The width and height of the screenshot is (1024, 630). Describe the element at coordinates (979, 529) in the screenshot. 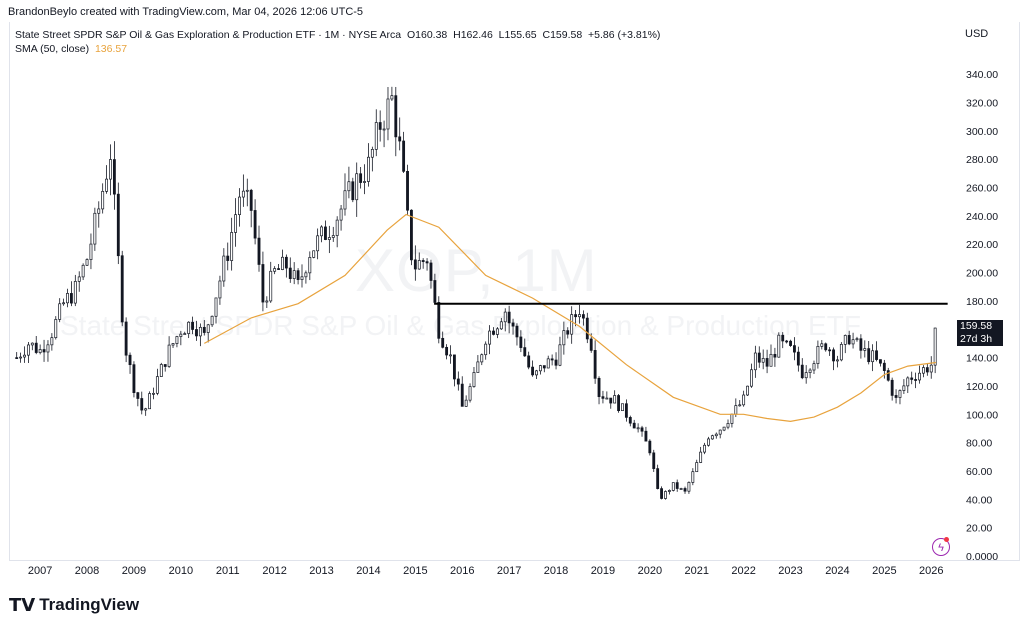

I see `y-tick-label: 20.00` at that location.